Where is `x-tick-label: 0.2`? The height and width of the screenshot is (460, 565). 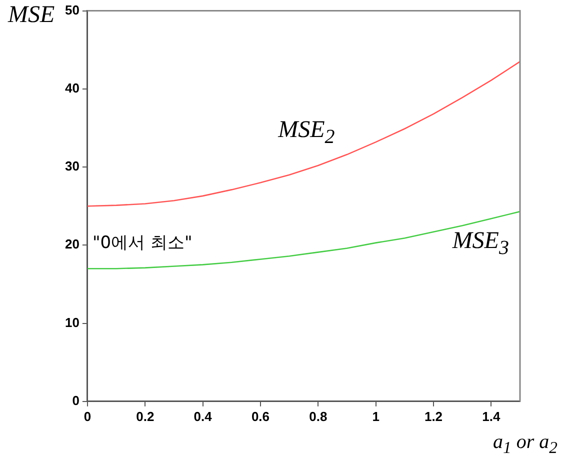 x-tick-label: 0.2 is located at coordinates (145, 416).